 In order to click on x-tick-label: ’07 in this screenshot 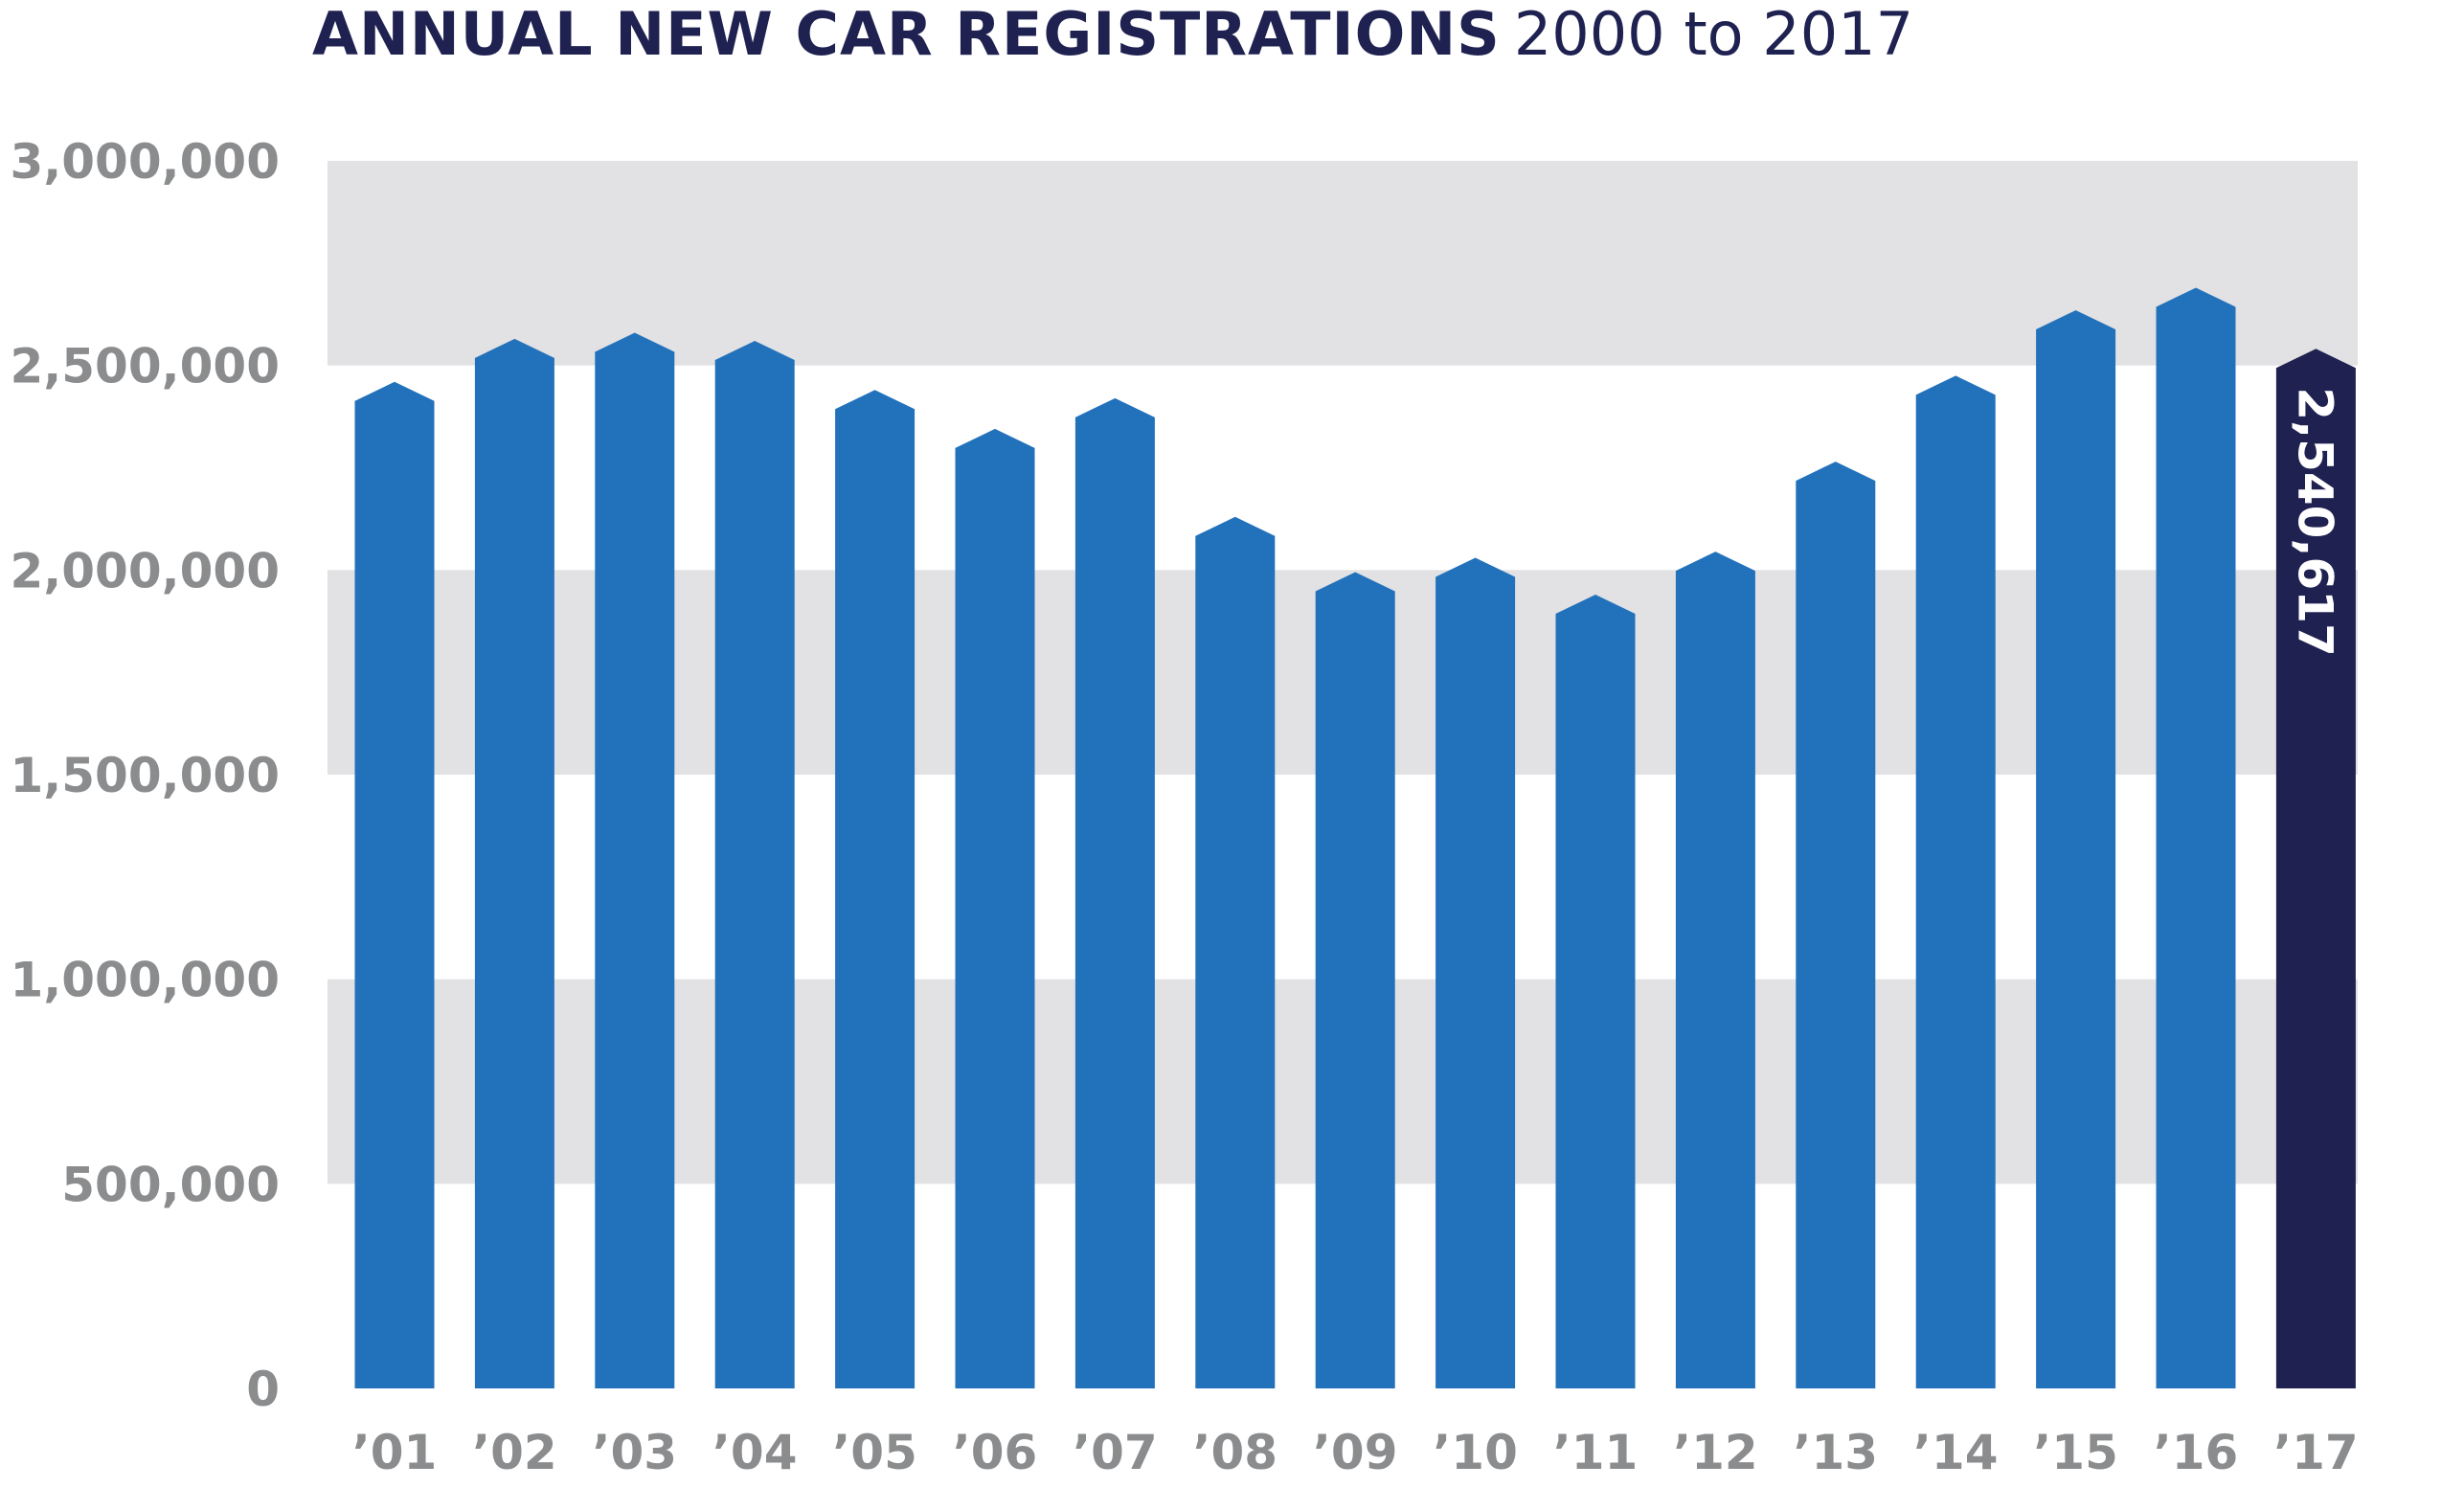, I will do `click(1115, 1452)`.